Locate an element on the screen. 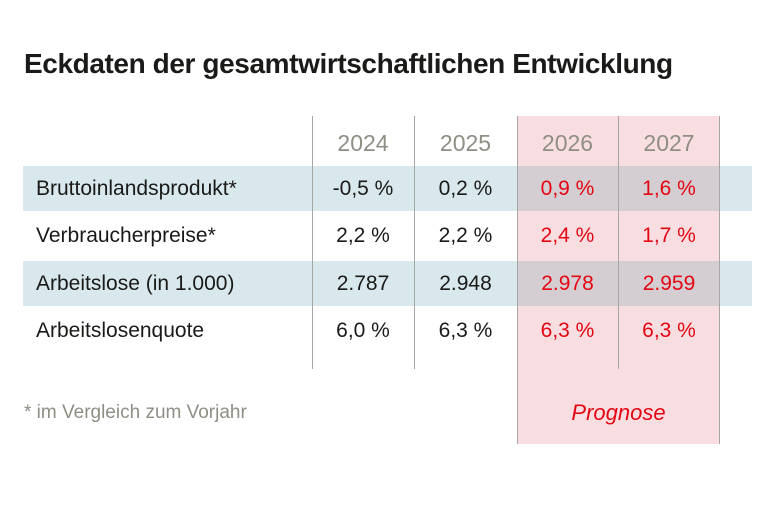  table-cell-forecast: 2.959 is located at coordinates (669, 283).